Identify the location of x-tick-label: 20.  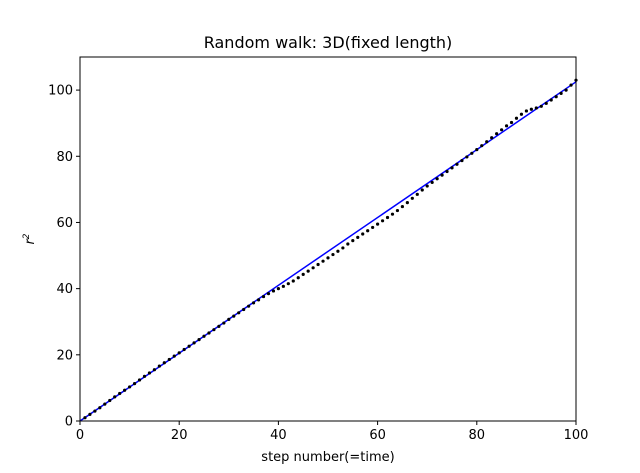
(179, 435).